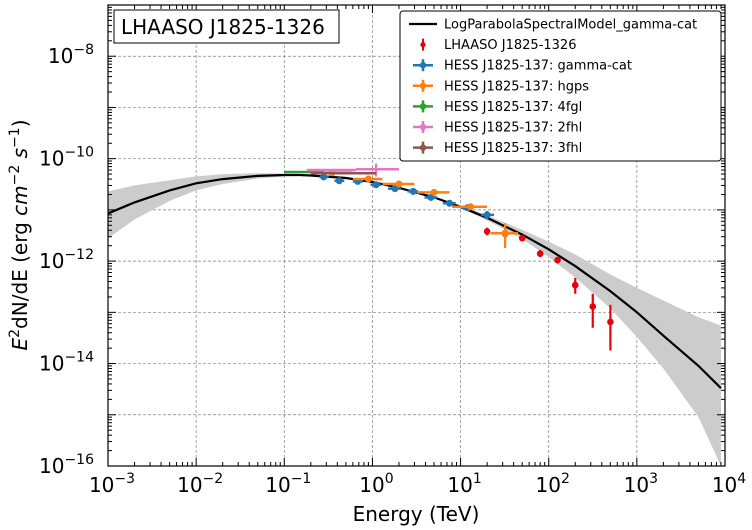 This screenshot has width=752, height=530. I want to click on tick-label-exponent: 3, so click(653, 479).